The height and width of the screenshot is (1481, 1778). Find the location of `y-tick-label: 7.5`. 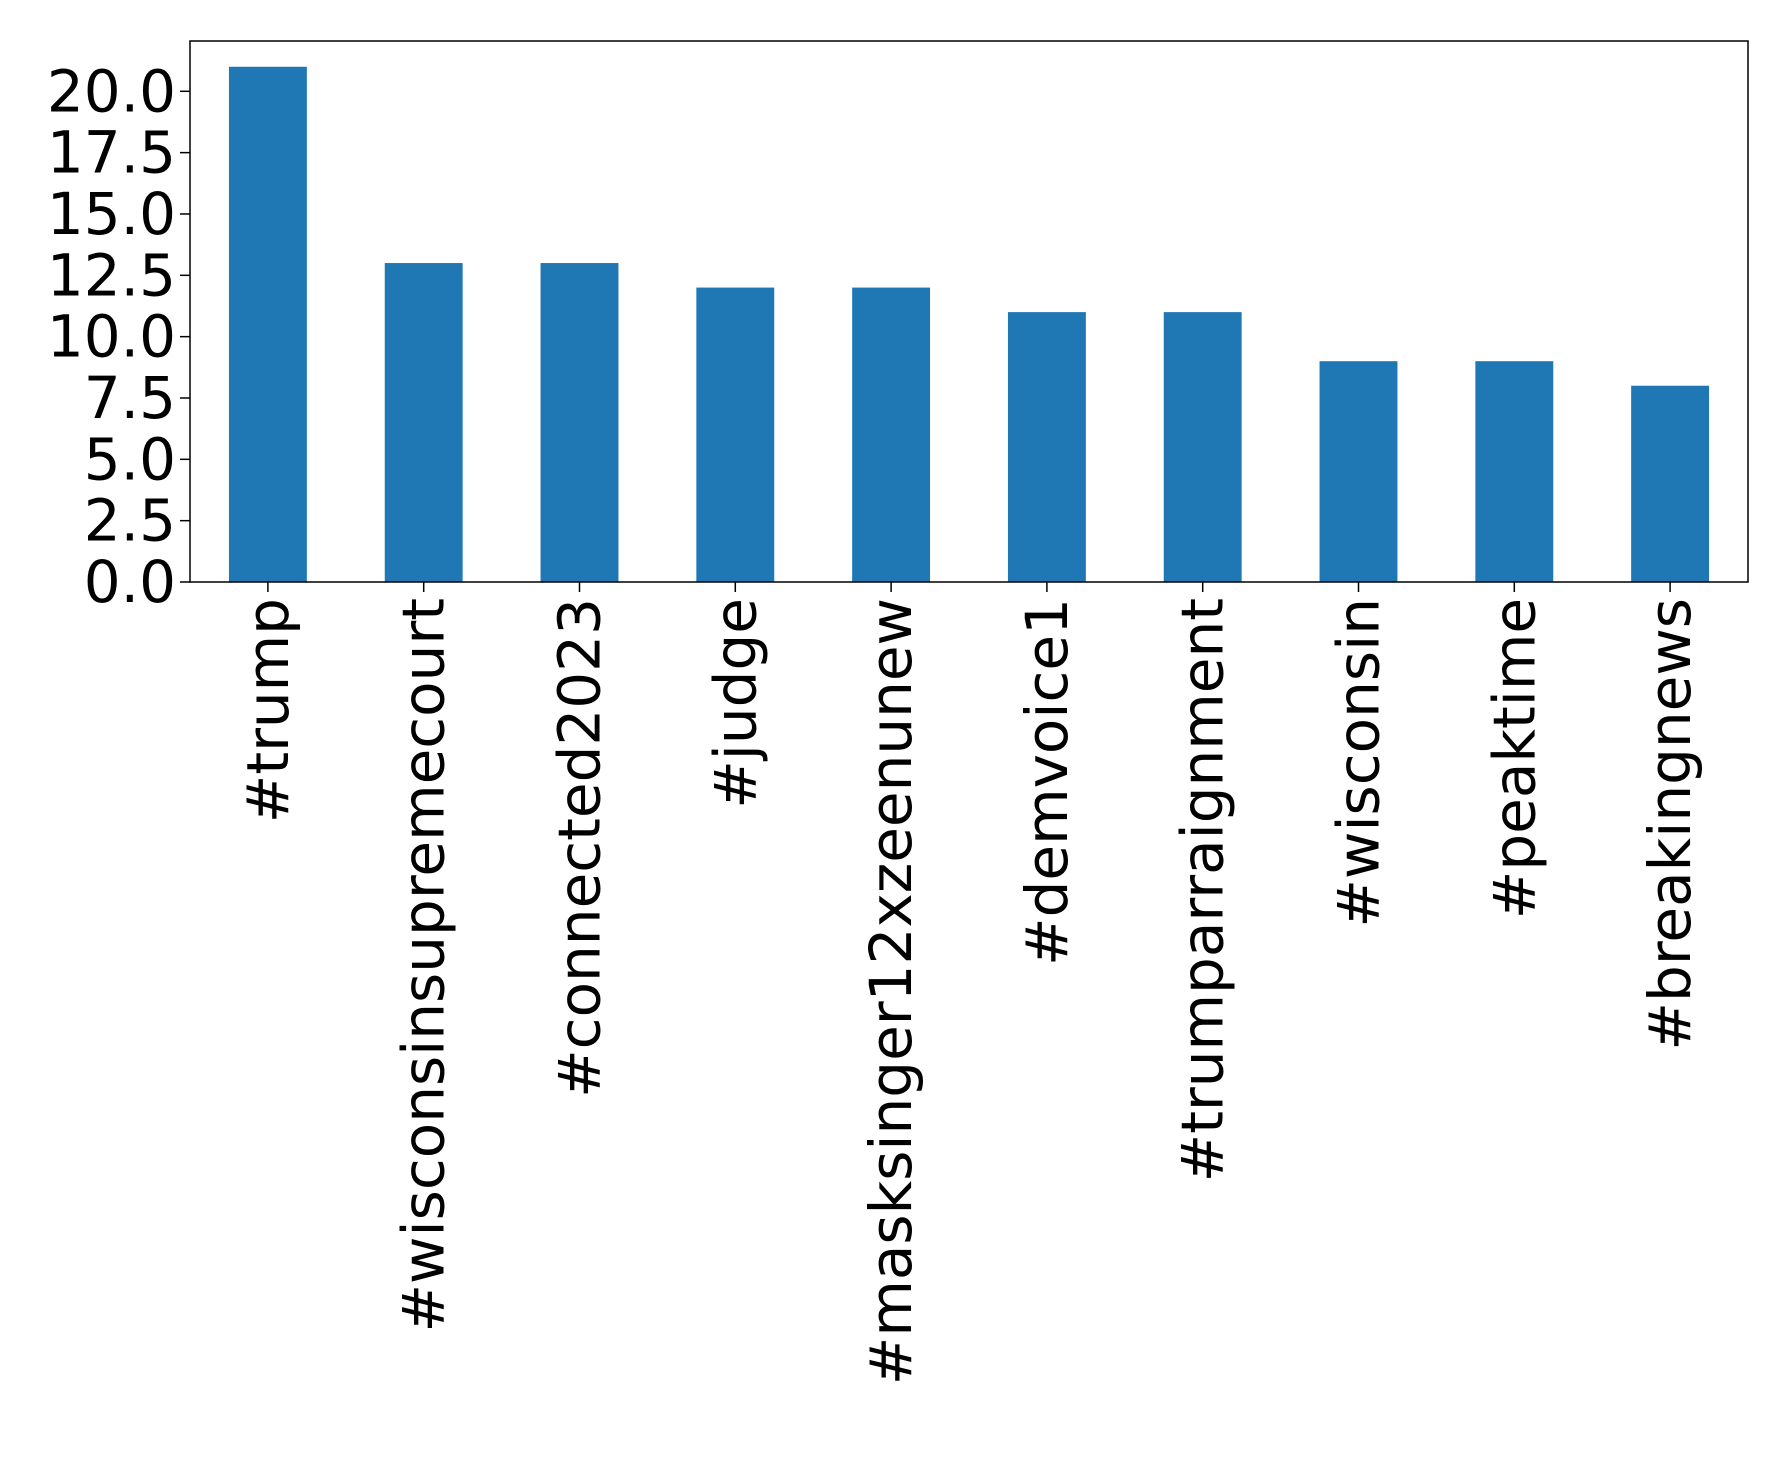

y-tick-label: 7.5 is located at coordinates (130, 398).